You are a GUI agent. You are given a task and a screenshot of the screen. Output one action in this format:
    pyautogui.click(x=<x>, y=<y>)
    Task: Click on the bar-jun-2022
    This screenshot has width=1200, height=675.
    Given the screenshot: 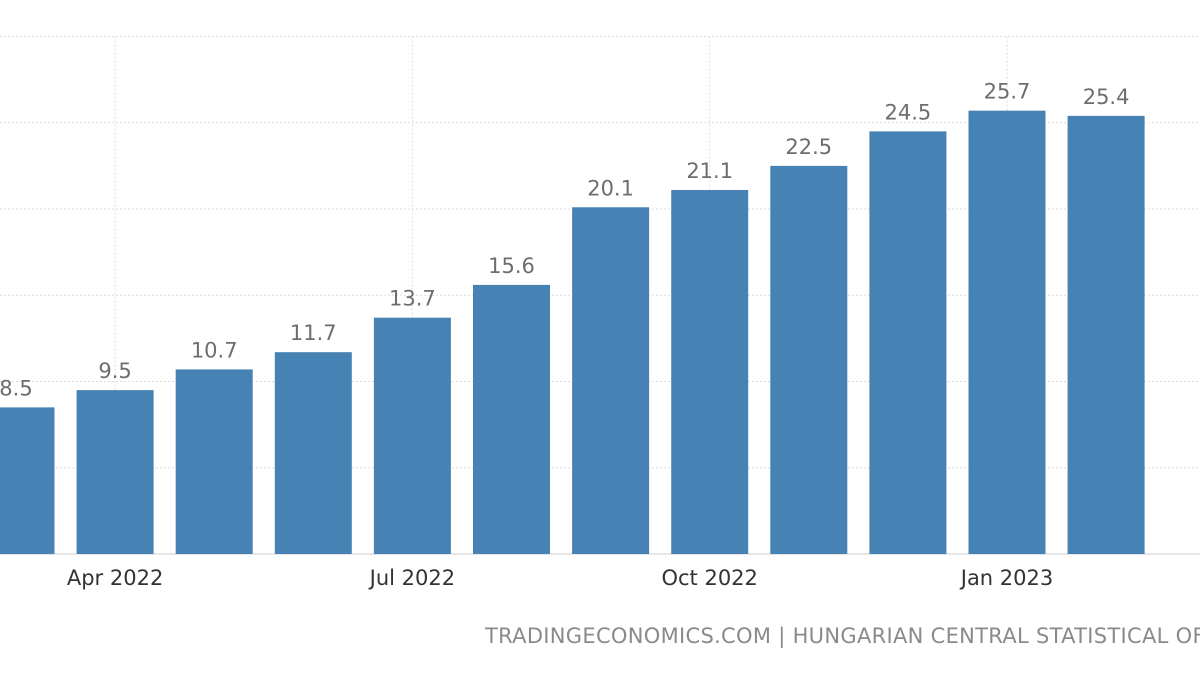 What is the action you would take?
    pyautogui.click(x=313, y=453)
    